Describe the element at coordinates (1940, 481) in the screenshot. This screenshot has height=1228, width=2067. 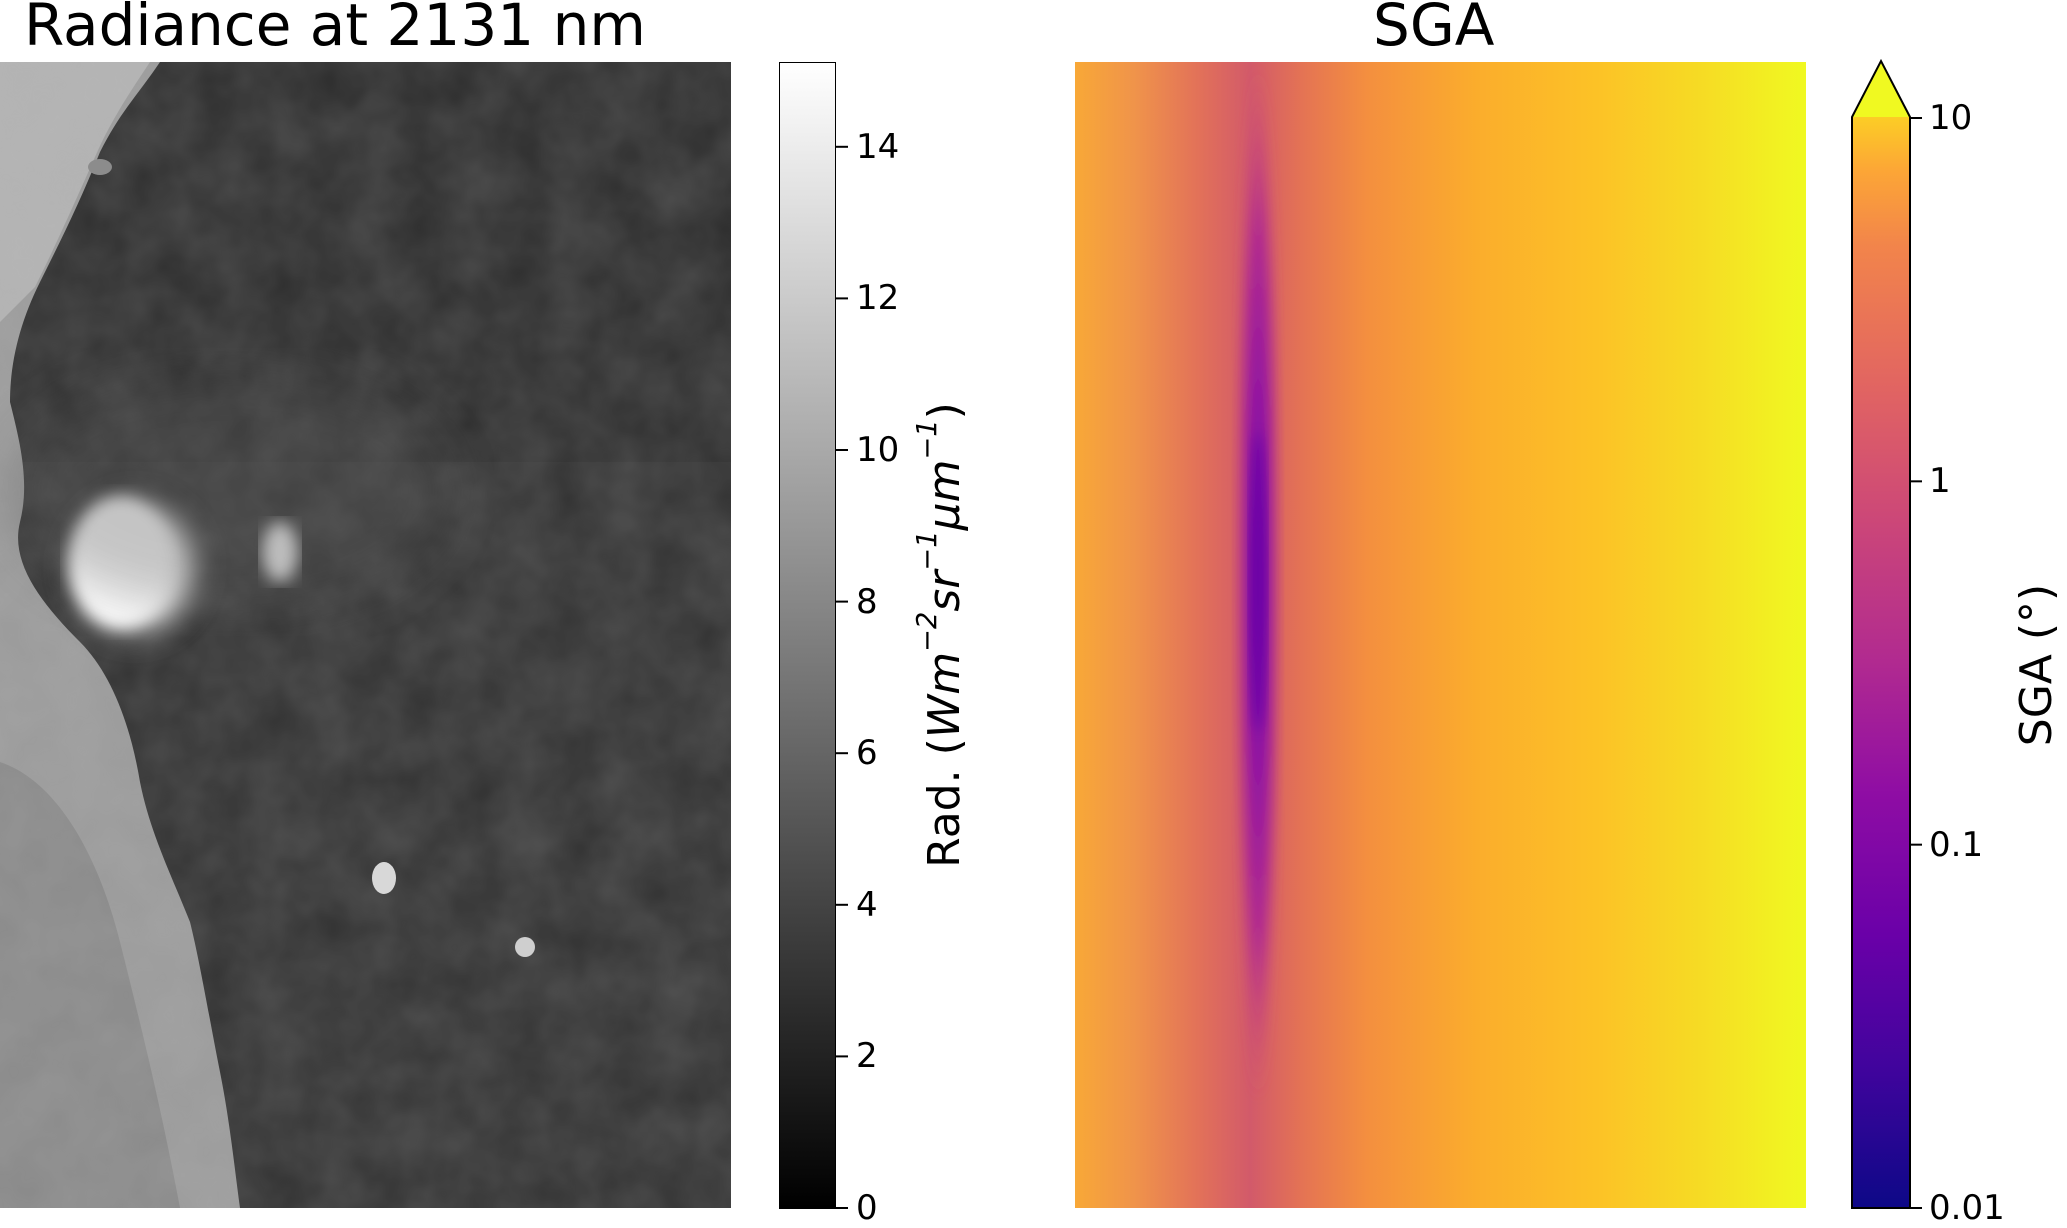
I see `sga-colorbar-tick-label: 1` at that location.